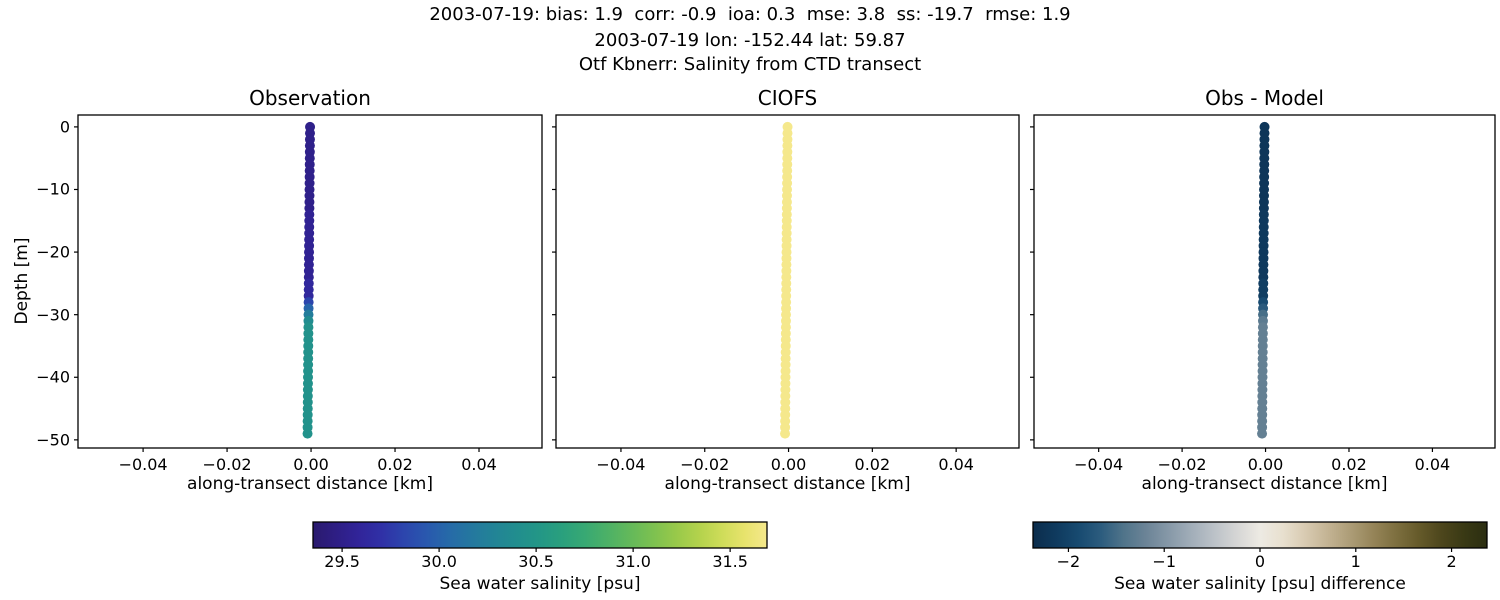  I want to click on location-title: 2003-07-19 lon: -152.44 lat: 59.87, so click(750, 40).